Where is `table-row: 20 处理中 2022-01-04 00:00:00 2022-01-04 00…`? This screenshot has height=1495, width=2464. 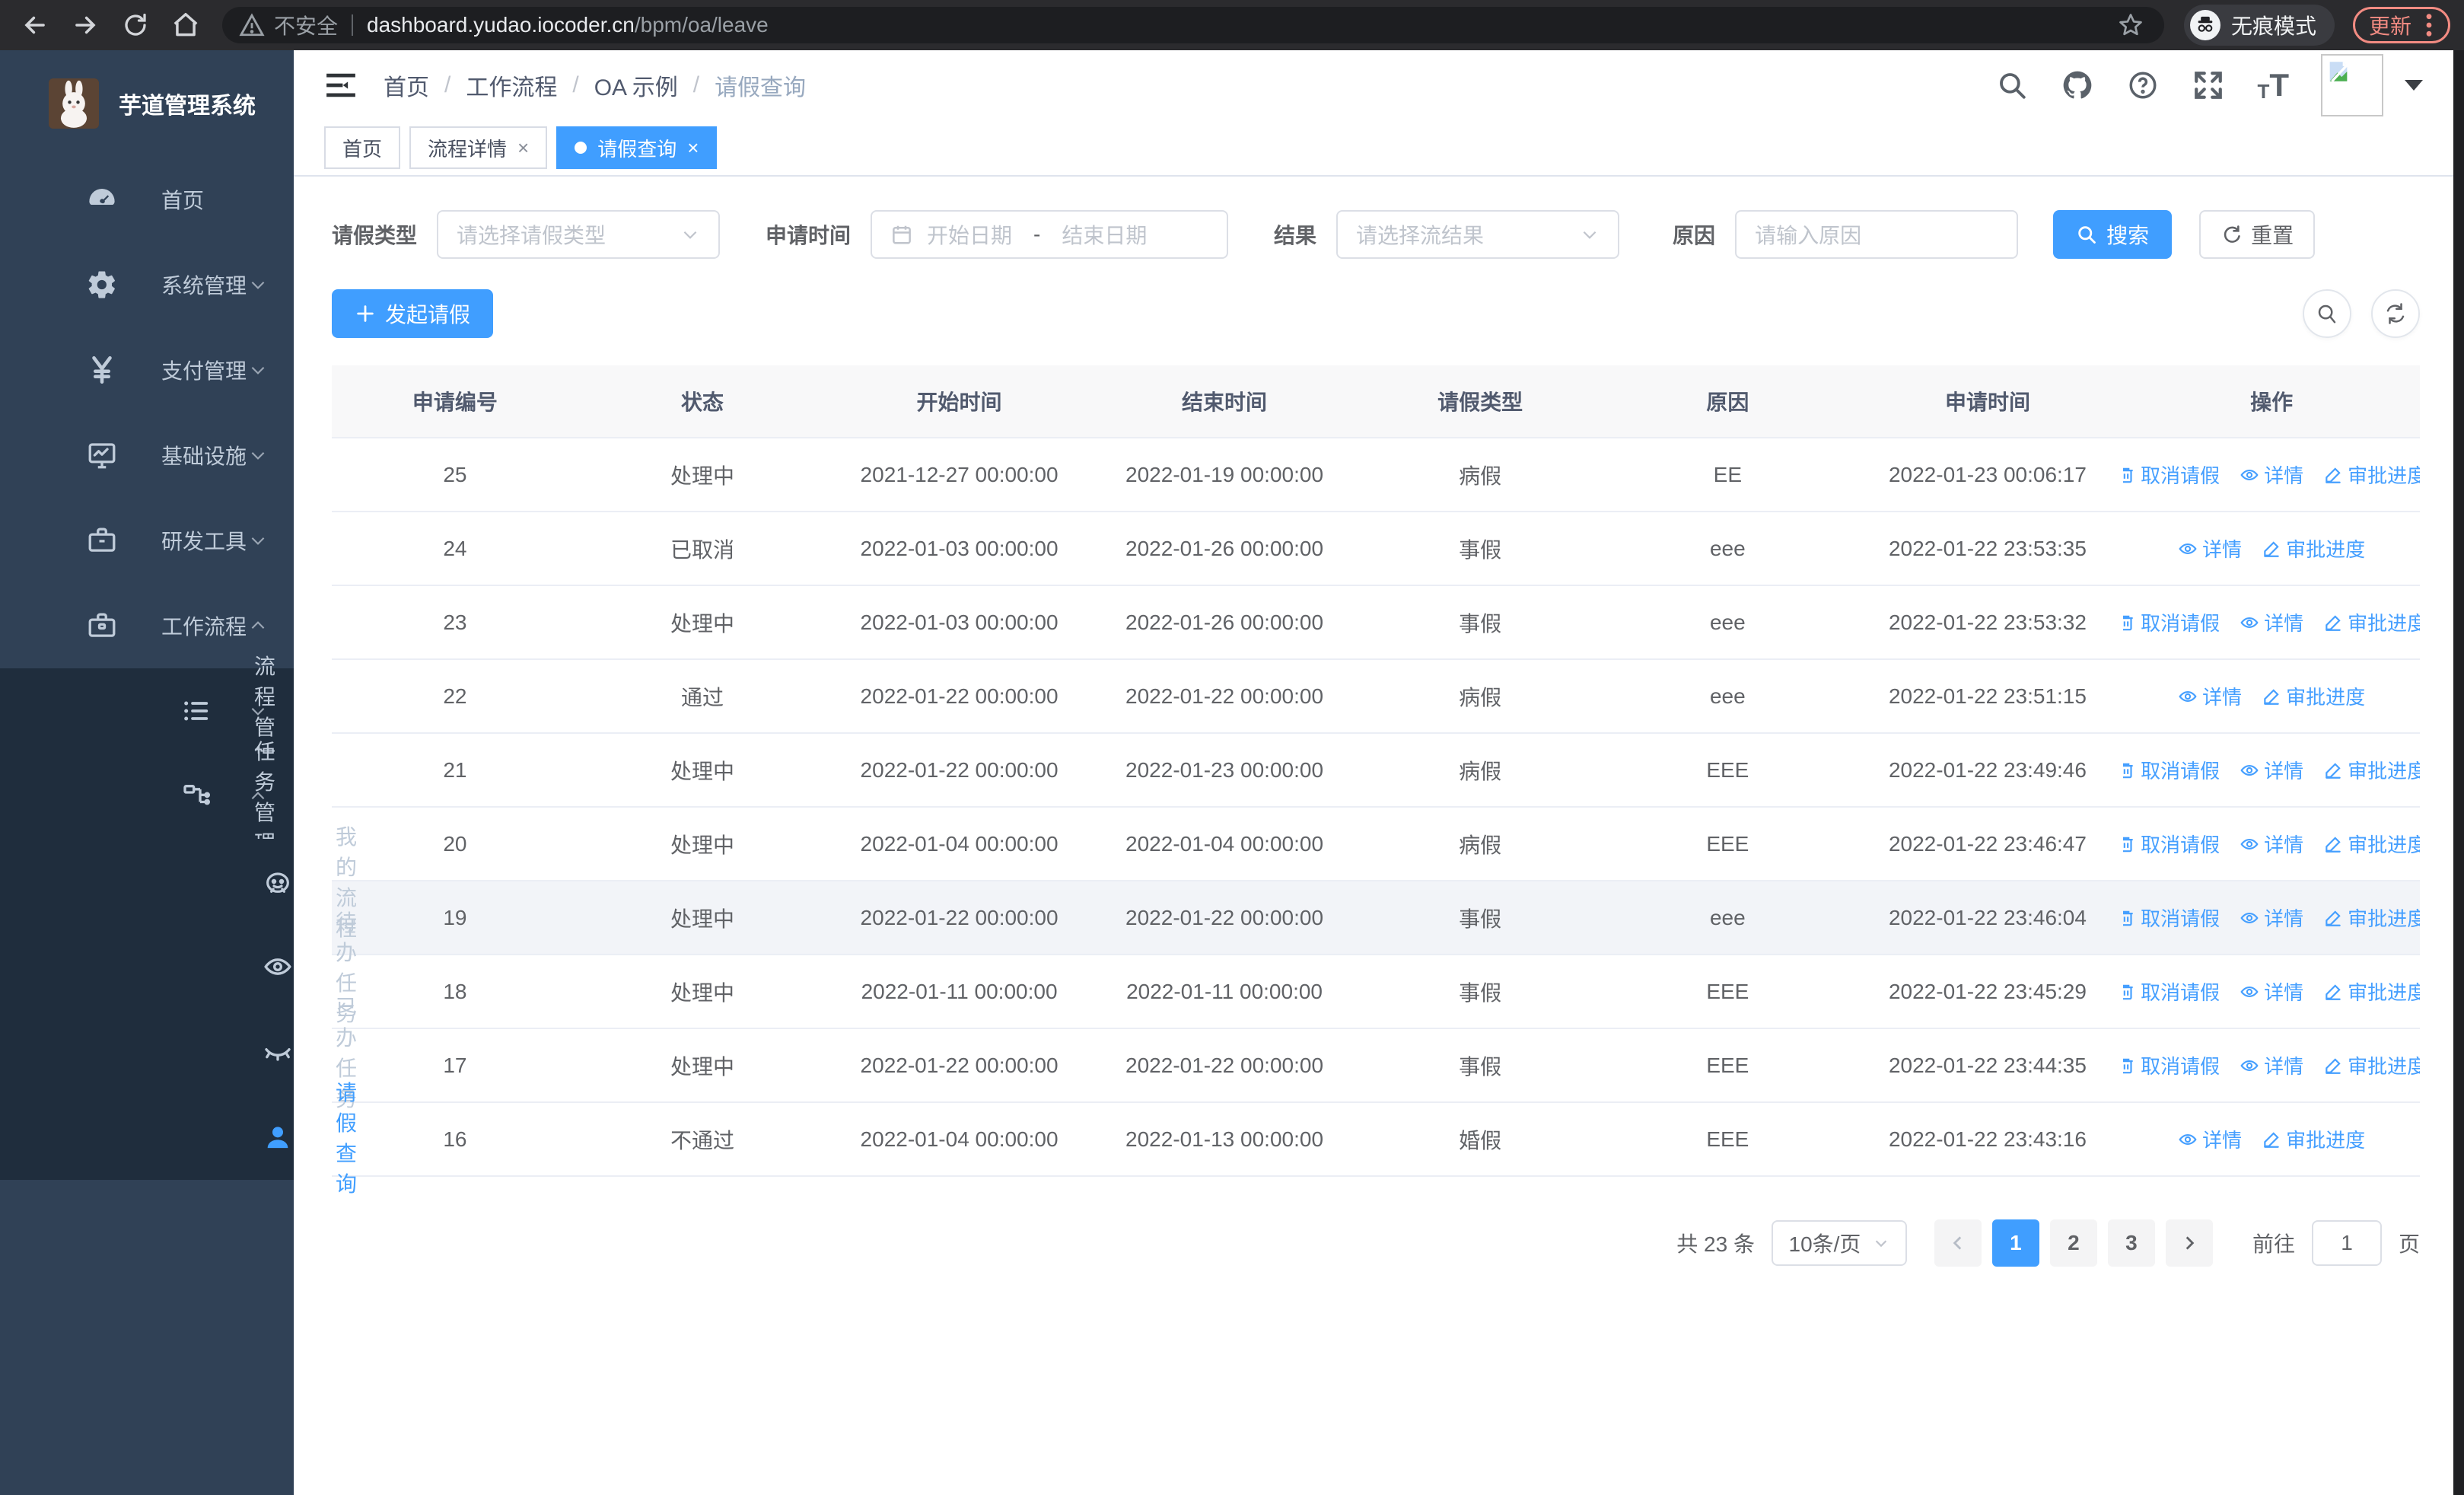 table-row: 20 处理中 2022-01-04 00:00:00 2022-01-04 00… is located at coordinates (1376, 845).